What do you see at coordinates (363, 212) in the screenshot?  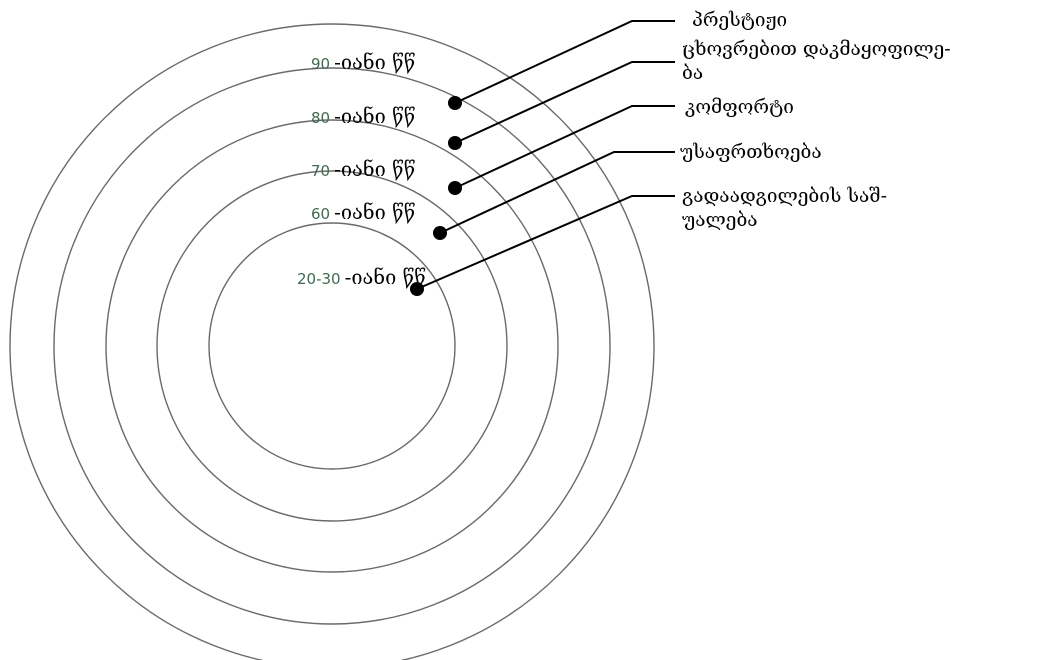 I see `decade-label-60s: 60 -იანი წწ` at bounding box center [363, 212].